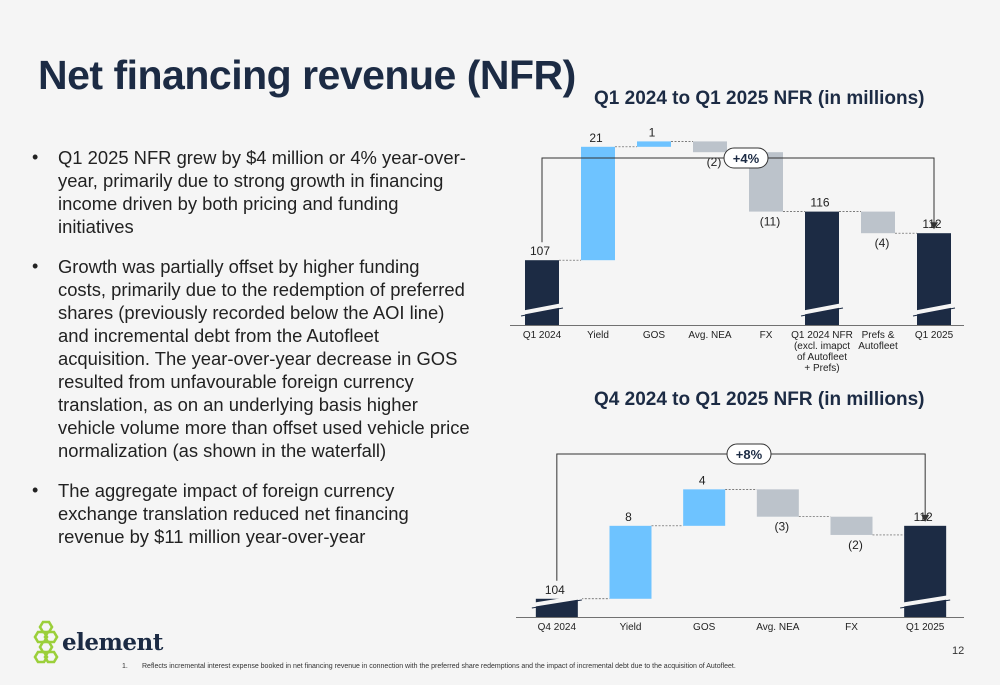 This screenshot has width=1000, height=685. What do you see at coordinates (759, 399) in the screenshot?
I see `chart-2-title: Q4 2024 to Q1 2025 NFR (in millions)` at bounding box center [759, 399].